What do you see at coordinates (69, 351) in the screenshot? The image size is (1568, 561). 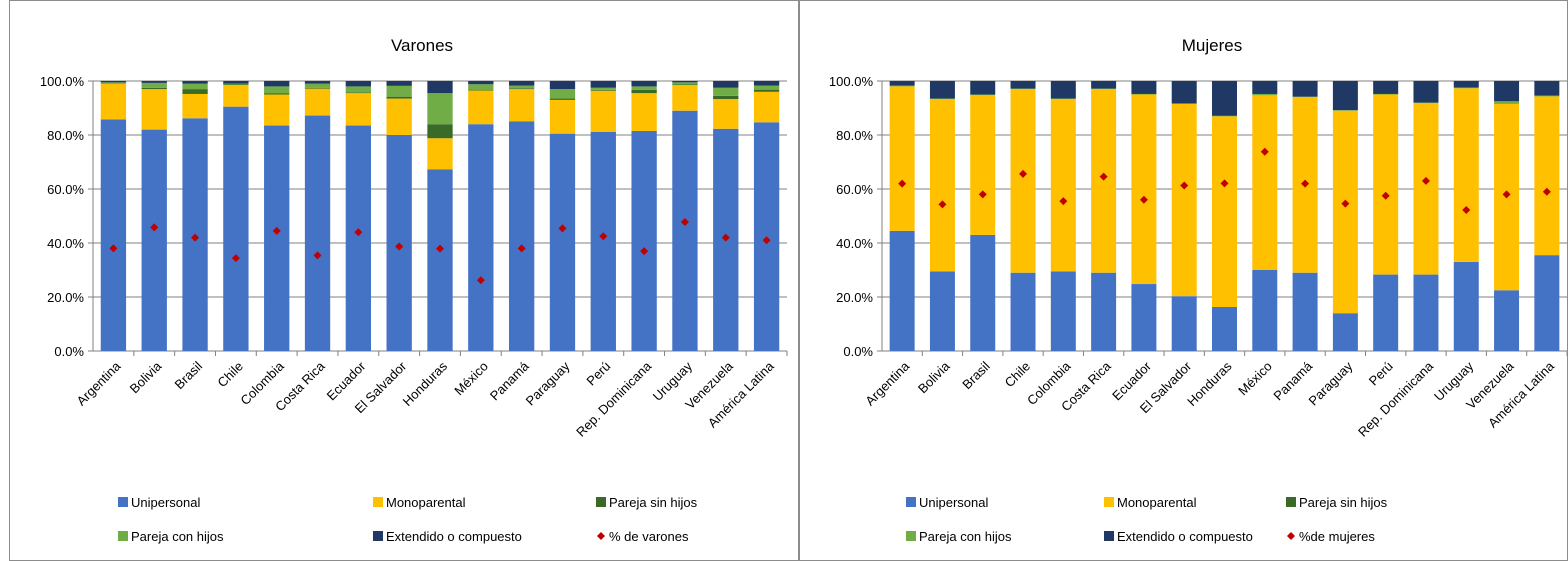 I see `y-tick-label: 0.0%` at bounding box center [69, 351].